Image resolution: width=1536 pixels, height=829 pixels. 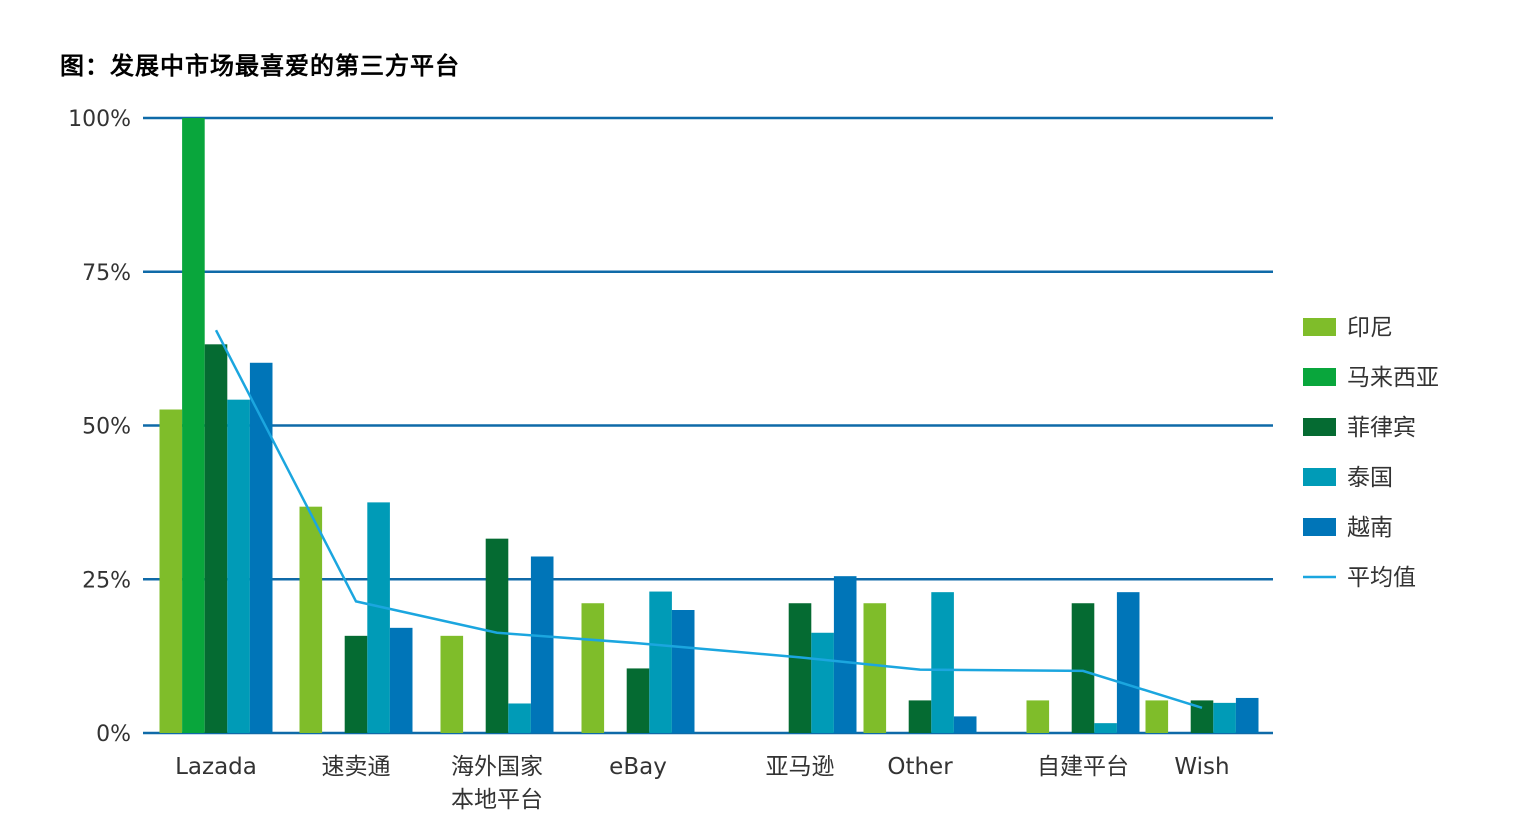 I want to click on legend-label: 印尼, so click(x=1370, y=328).